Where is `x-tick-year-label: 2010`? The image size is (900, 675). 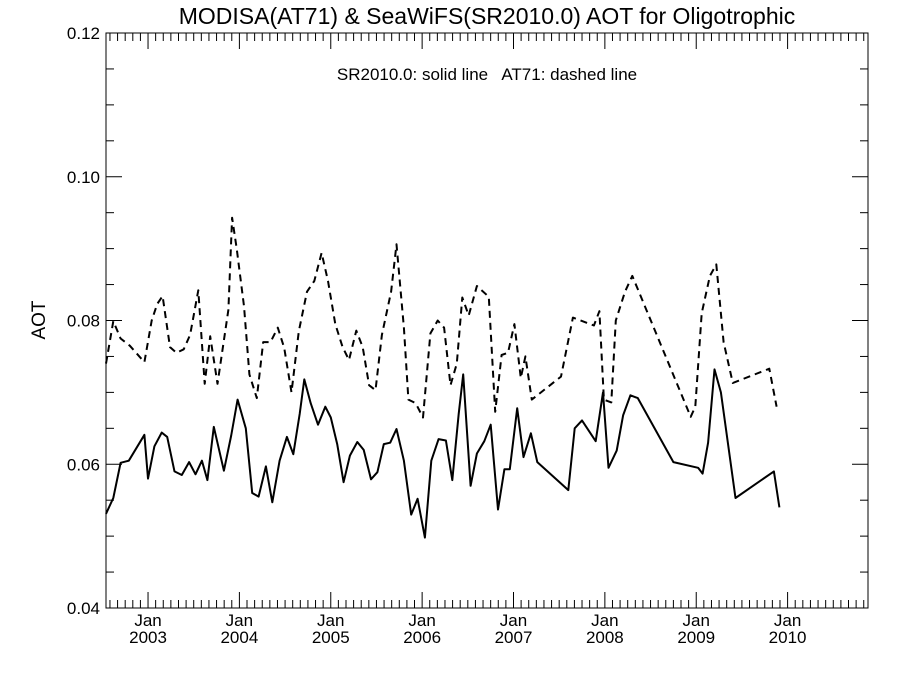 x-tick-year-label: 2010 is located at coordinates (788, 637).